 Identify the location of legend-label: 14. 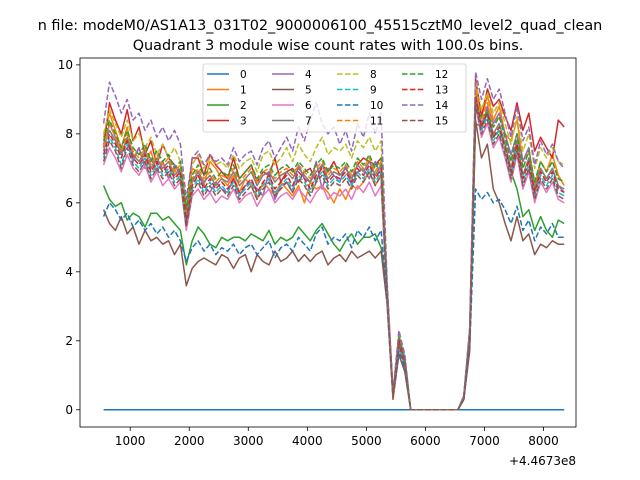
(442, 106).